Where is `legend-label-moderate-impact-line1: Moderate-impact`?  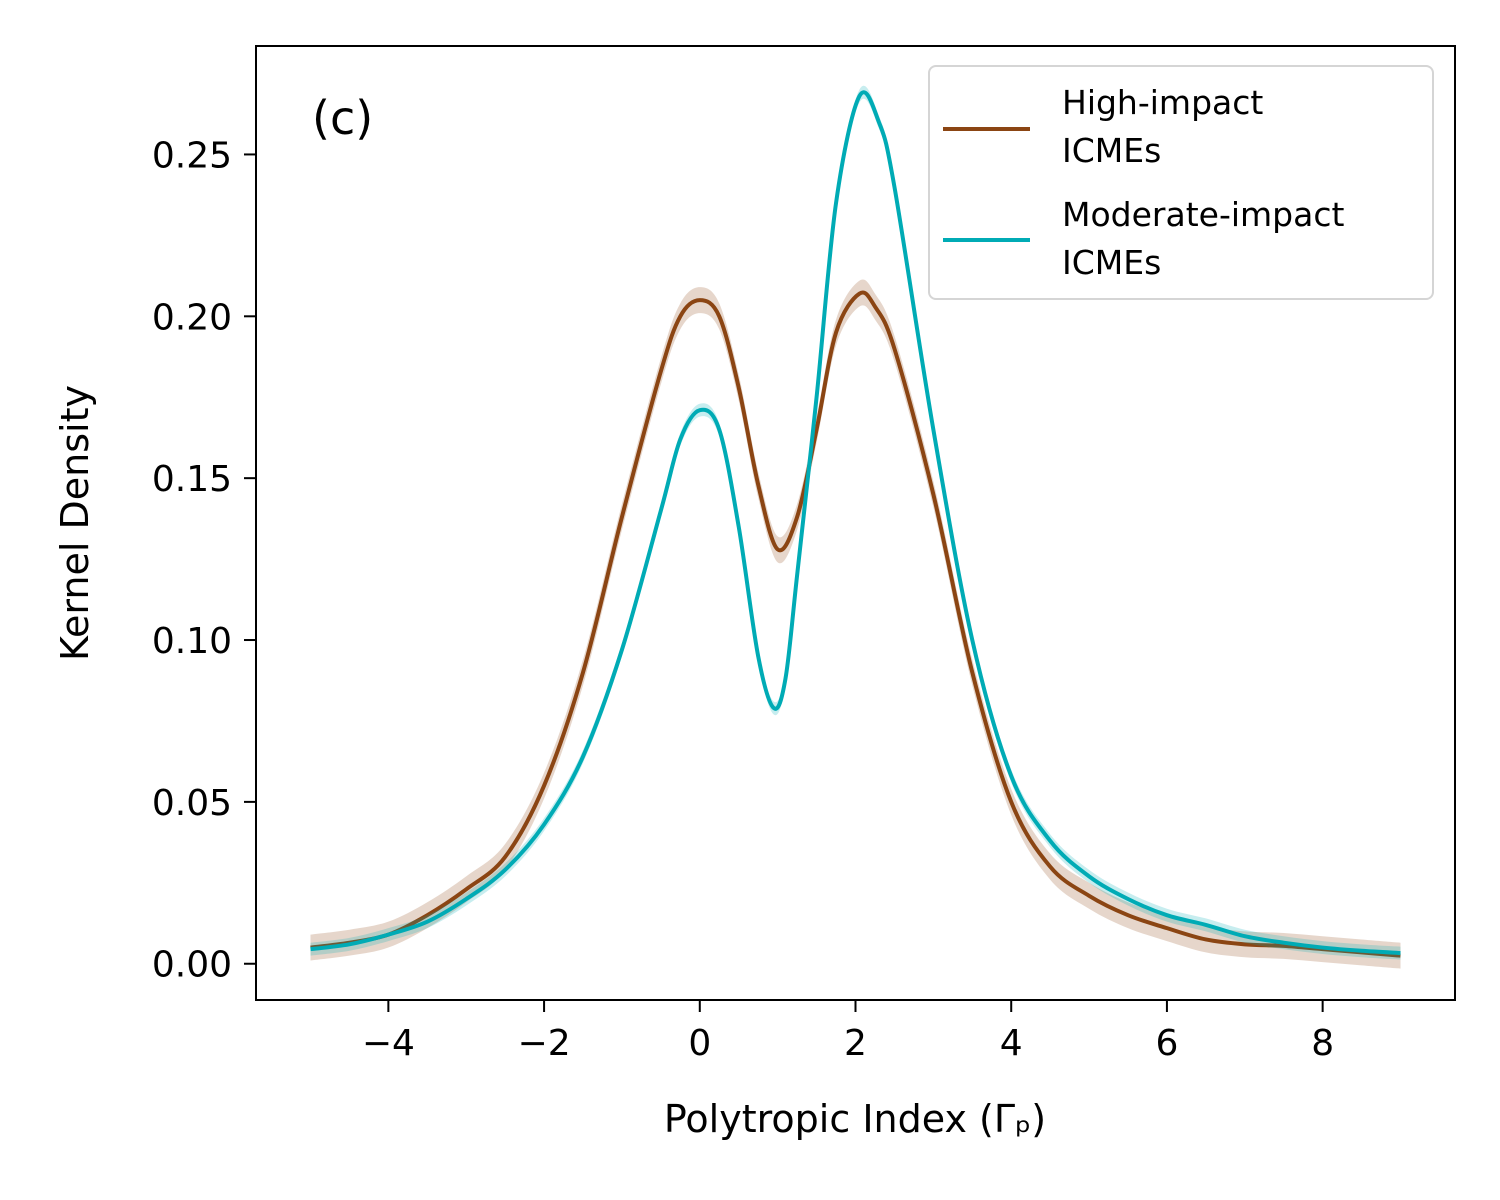
legend-label-moderate-impact-line1: Moderate-impact is located at coordinates (1203, 214).